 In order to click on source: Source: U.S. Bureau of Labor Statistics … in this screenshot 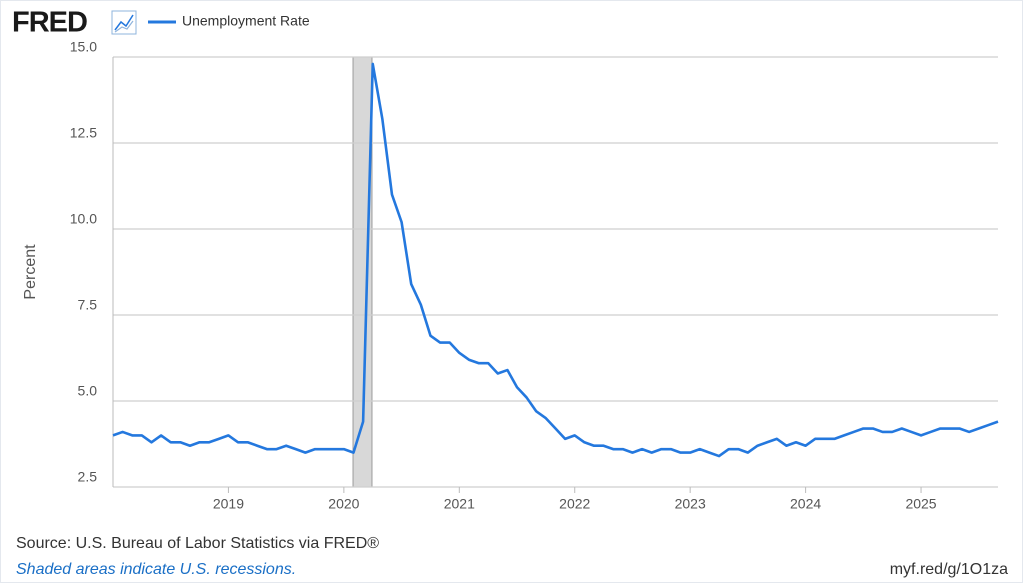, I will do `click(197, 543)`.